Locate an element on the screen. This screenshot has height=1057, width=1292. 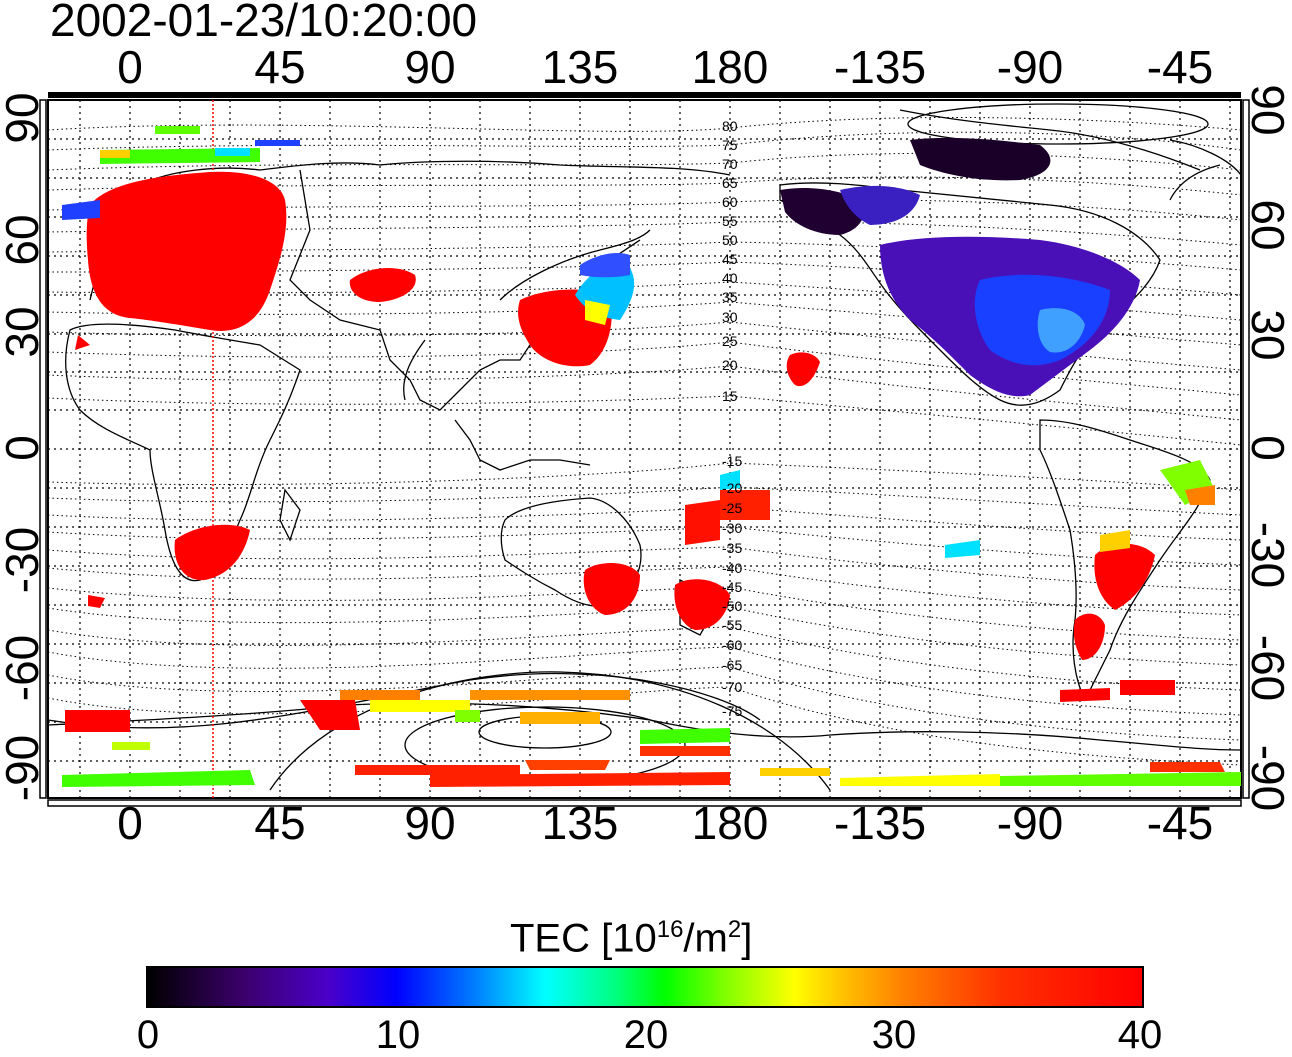
tec-patch-argentina is located at coordinates (1124, 576).